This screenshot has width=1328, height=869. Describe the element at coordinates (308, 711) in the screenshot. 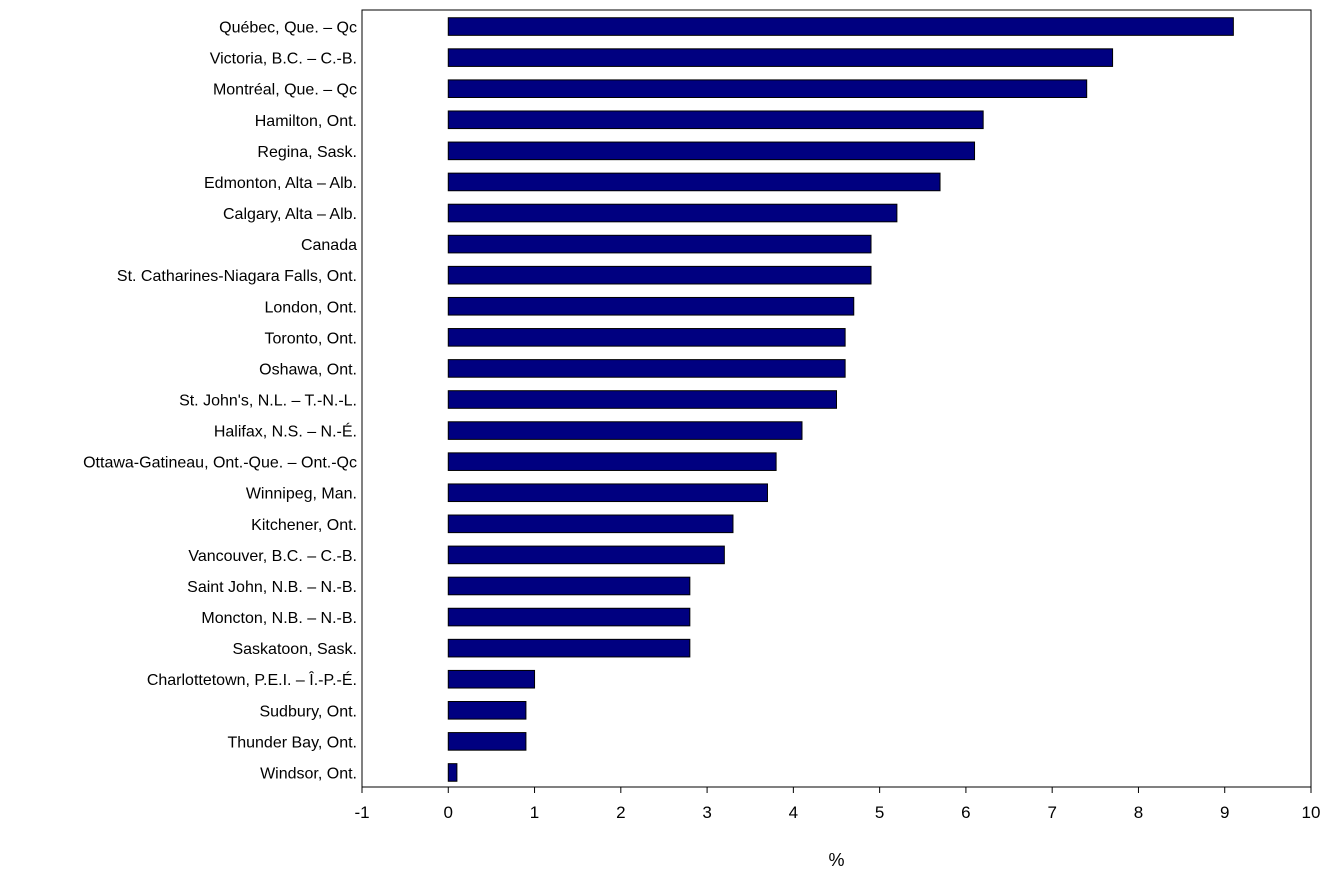

I see `category-label: Sudbury, Ont.` at that location.